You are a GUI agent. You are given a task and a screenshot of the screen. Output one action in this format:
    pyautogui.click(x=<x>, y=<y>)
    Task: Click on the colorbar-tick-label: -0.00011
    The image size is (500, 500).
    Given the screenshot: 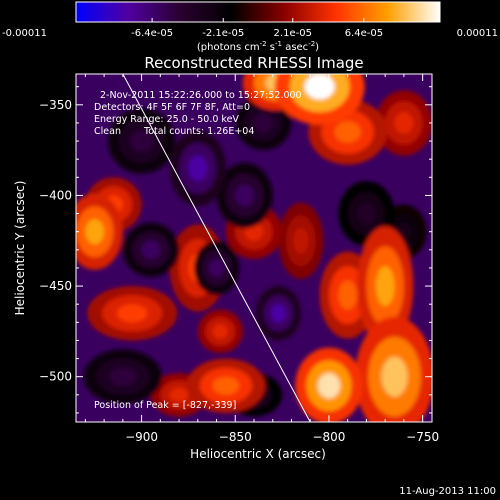 What is the action you would take?
    pyautogui.click(x=24, y=33)
    